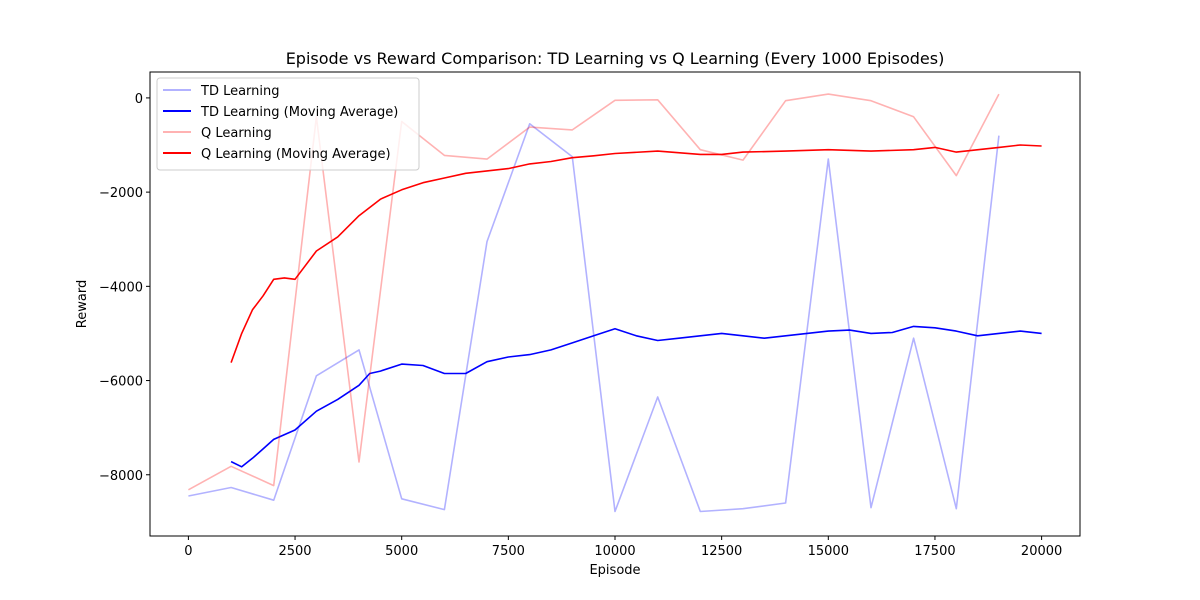 This screenshot has height=600, width=1200. I want to click on x-tick-label: 17500, so click(934, 551).